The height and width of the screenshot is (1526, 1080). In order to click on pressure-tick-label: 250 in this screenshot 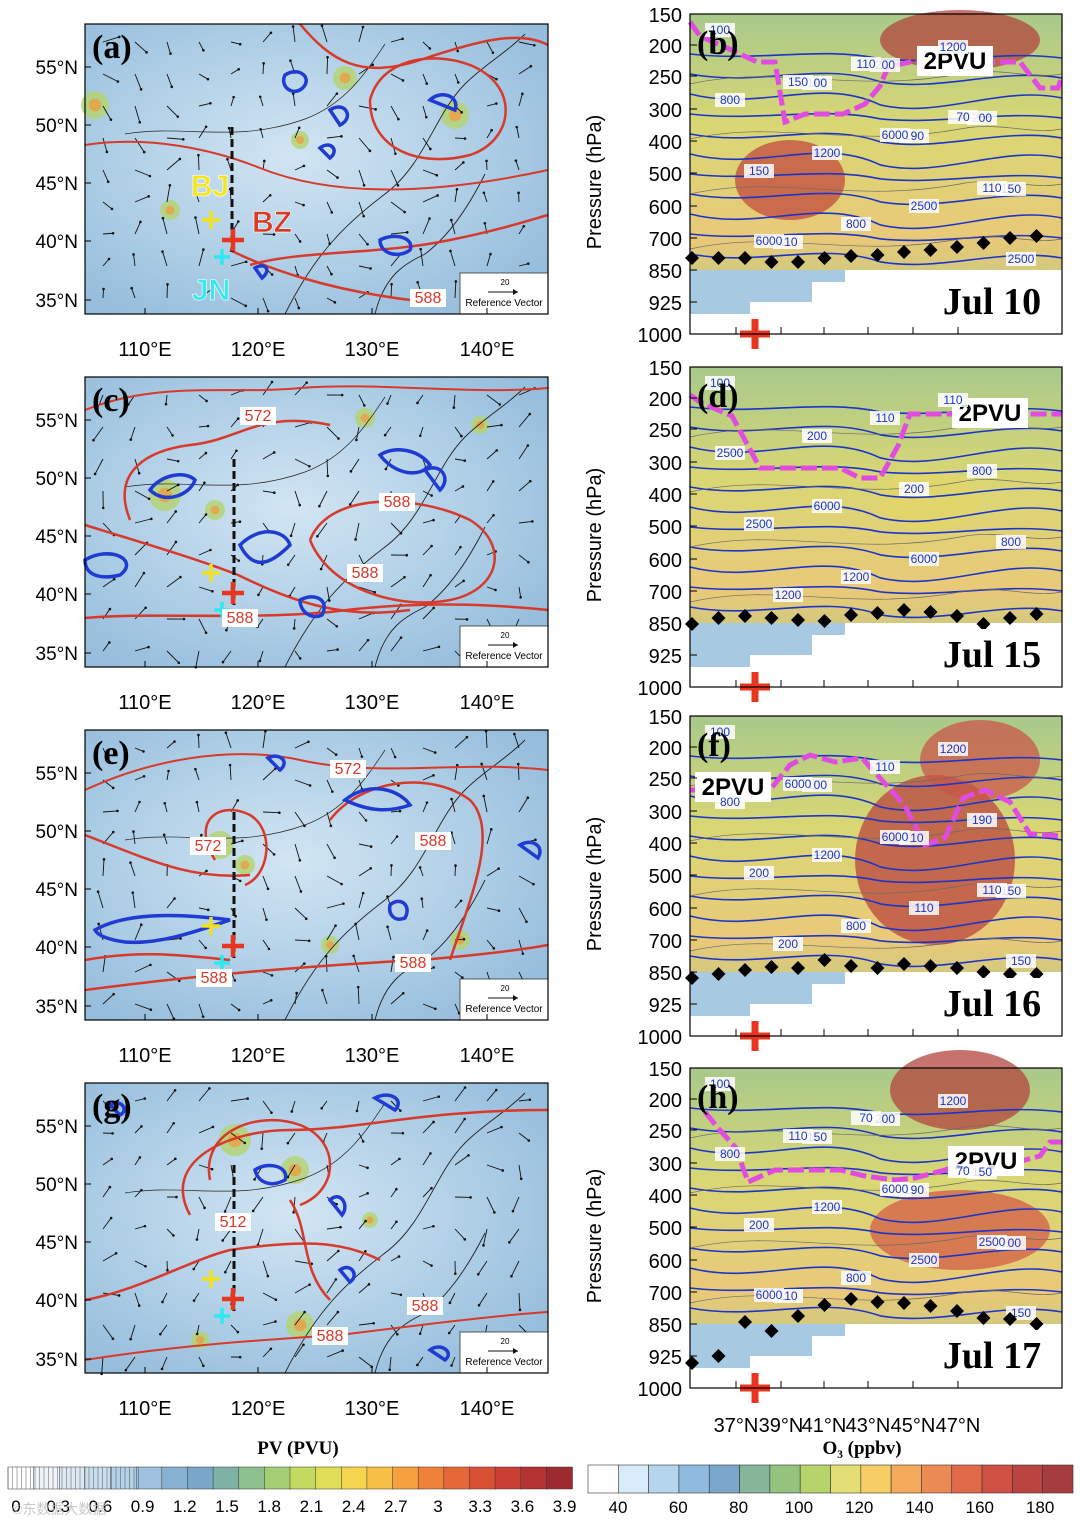, I will do `click(665, 78)`.